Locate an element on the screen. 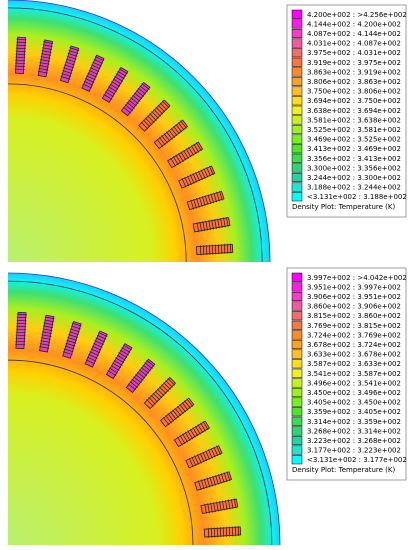  legend-label: 3.769e+002 : 3.815e+002 is located at coordinates (354, 326).